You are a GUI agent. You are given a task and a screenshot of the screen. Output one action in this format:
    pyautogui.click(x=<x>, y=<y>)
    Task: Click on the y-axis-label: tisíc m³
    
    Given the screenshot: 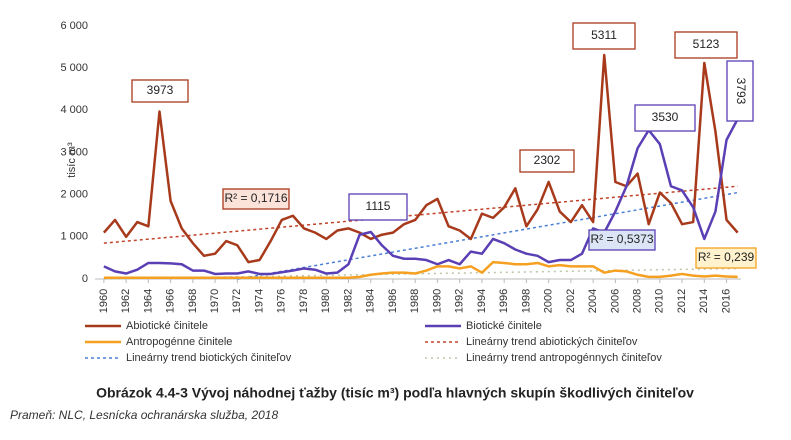 What is the action you would take?
    pyautogui.click(x=72, y=160)
    